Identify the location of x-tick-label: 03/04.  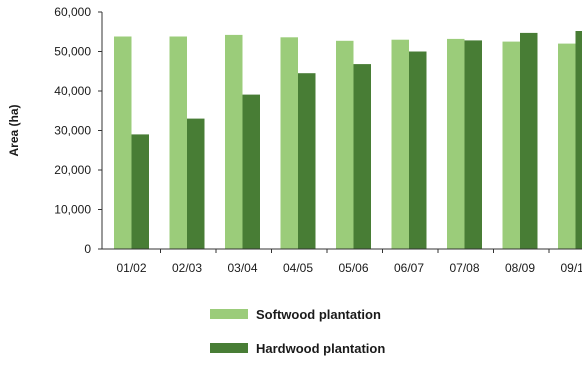
(242, 268).